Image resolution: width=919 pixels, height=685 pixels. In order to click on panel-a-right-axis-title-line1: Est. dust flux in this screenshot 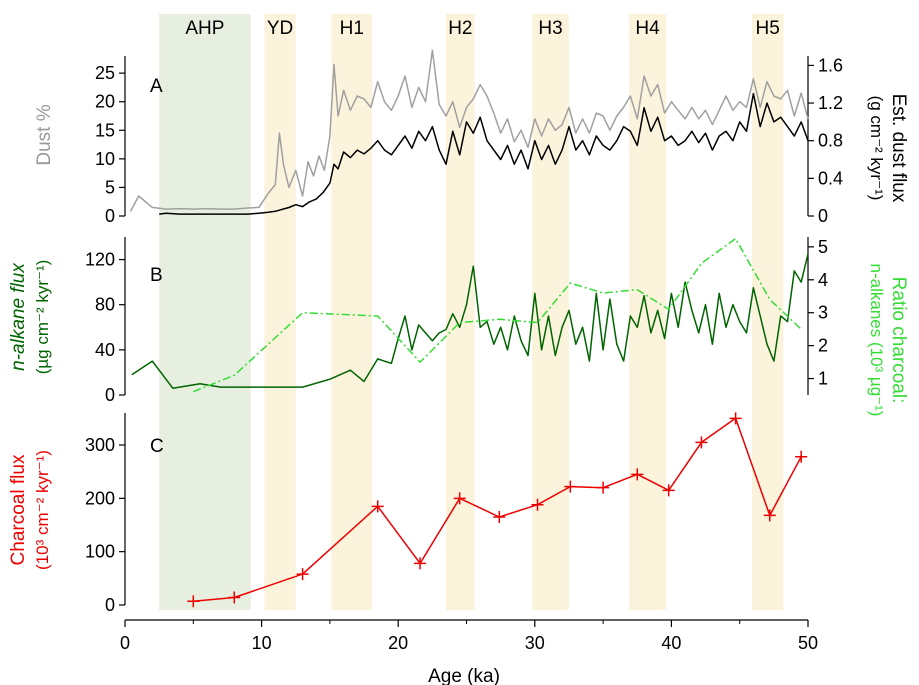, I will do `click(898, 148)`.